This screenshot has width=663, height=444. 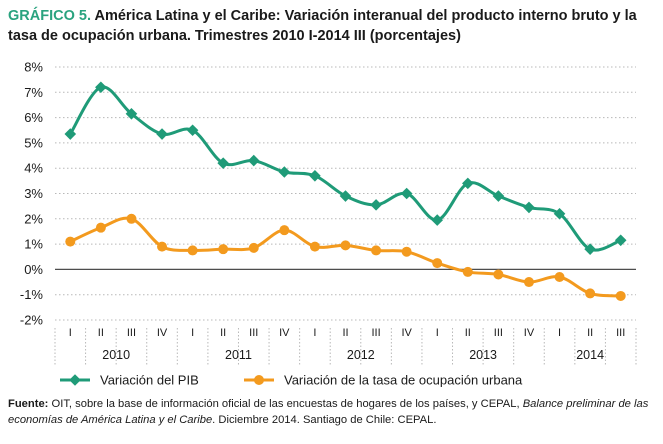 I want to click on legend-marker-empleo, so click(x=259, y=380).